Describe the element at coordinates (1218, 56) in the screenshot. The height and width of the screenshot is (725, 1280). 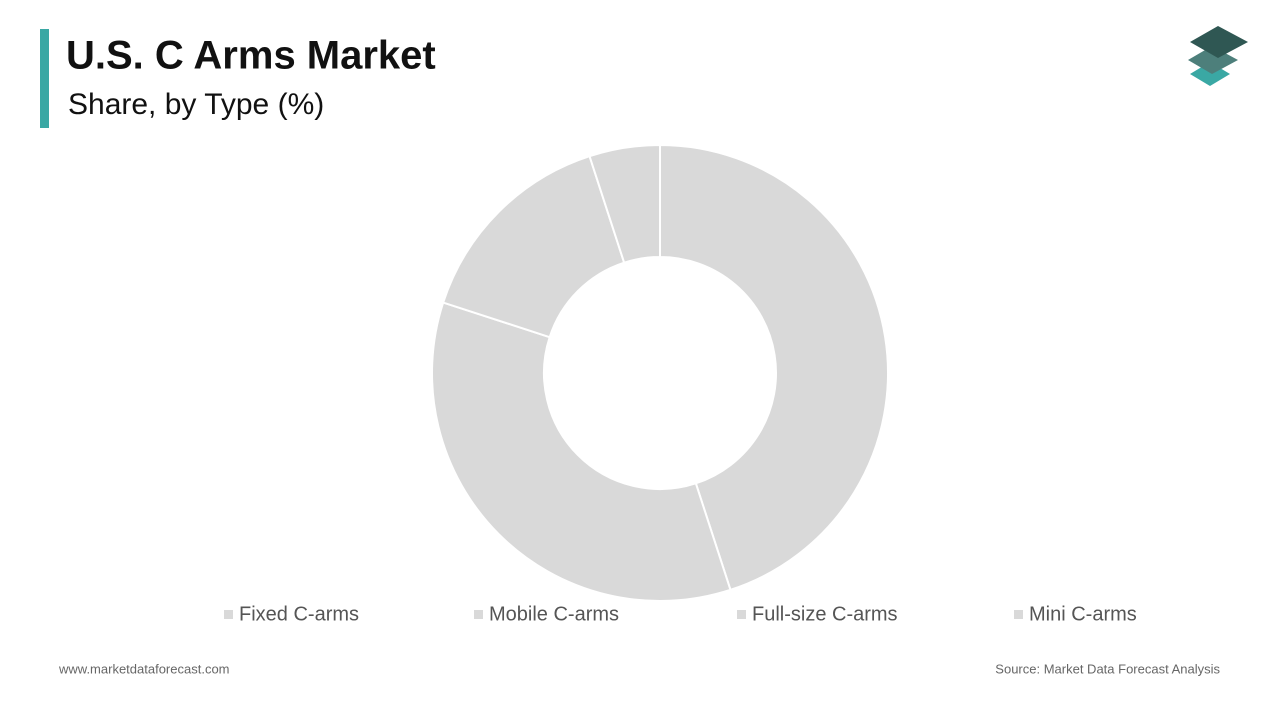
I see `logo` at that location.